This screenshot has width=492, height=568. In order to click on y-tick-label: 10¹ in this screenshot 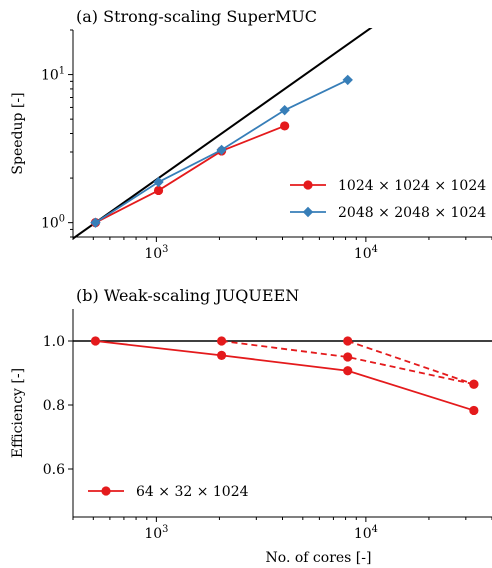, I will do `click(53, 75)`.